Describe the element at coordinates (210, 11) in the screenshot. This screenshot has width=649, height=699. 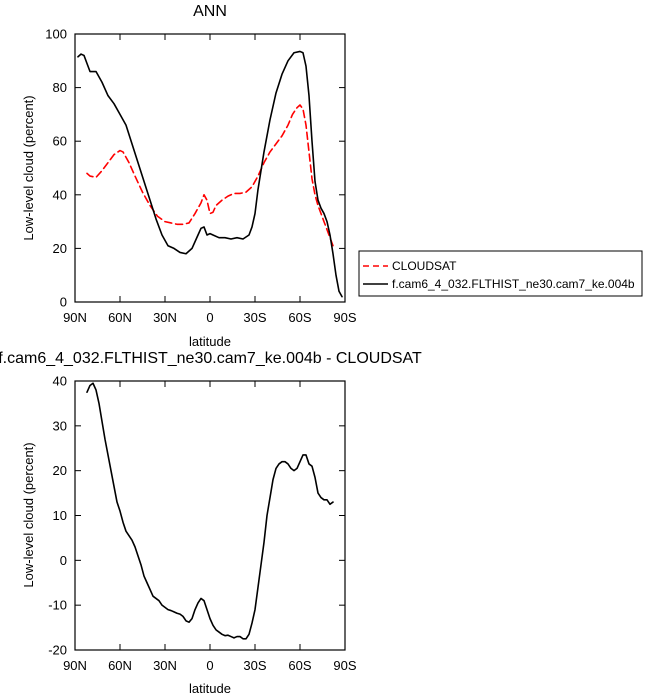
I see `top-chart-title: ANN` at that location.